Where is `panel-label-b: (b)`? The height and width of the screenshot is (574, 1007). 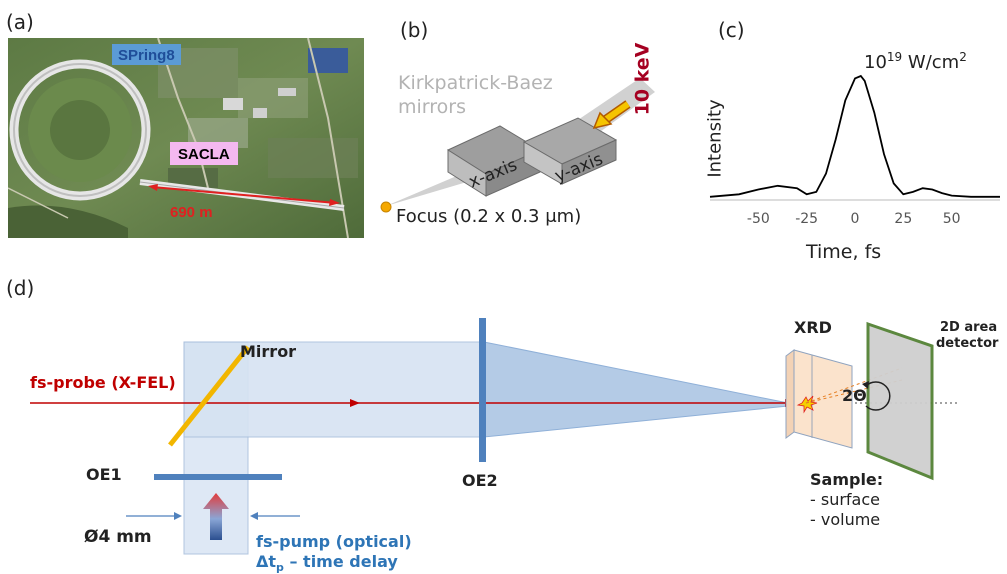
panel-label-b: (b) is located at coordinates (414, 30).